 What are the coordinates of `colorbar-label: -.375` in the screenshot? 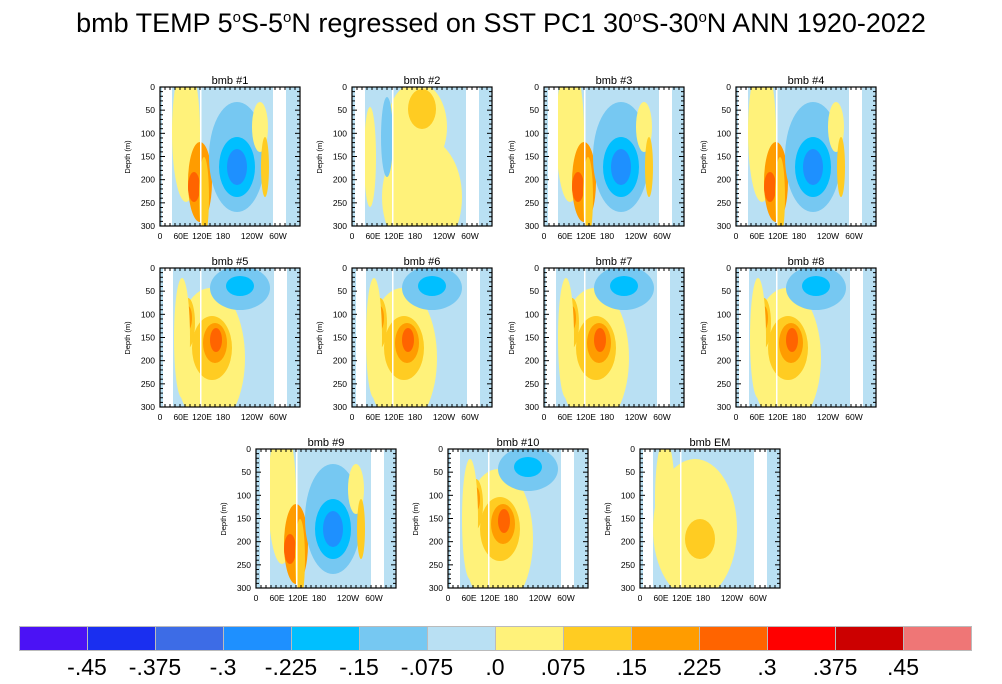 It's located at (155, 667).